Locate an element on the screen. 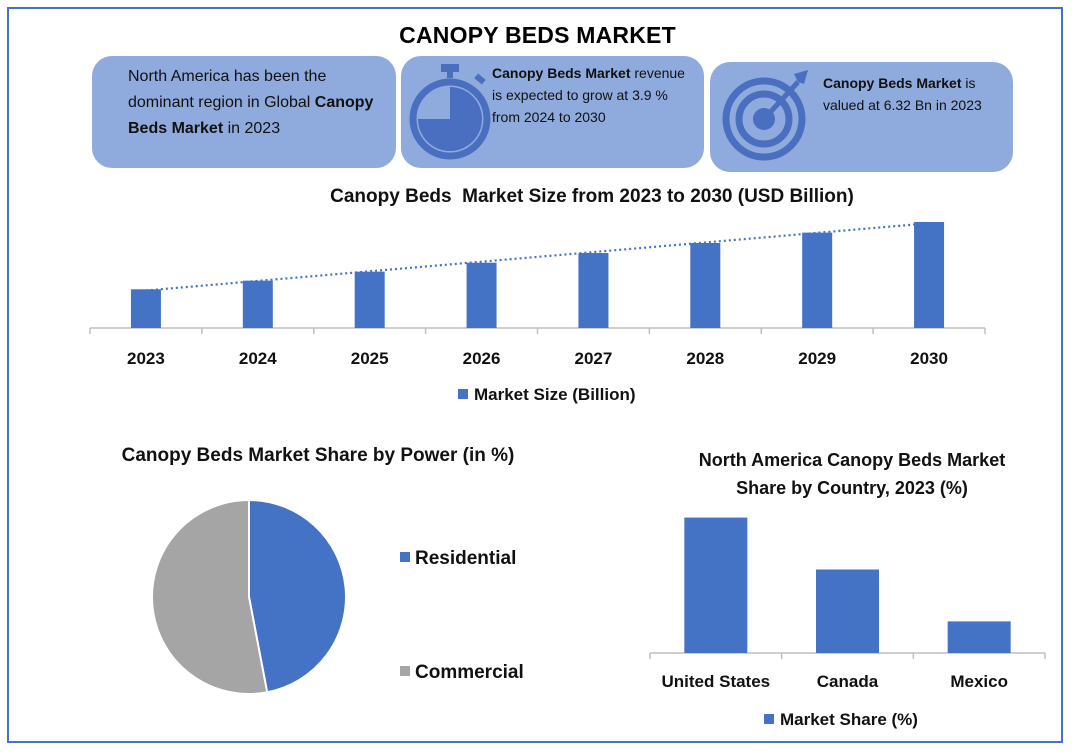 This screenshot has width=1075, height=755. x-tick-label-2027: 2027 is located at coordinates (594, 358).